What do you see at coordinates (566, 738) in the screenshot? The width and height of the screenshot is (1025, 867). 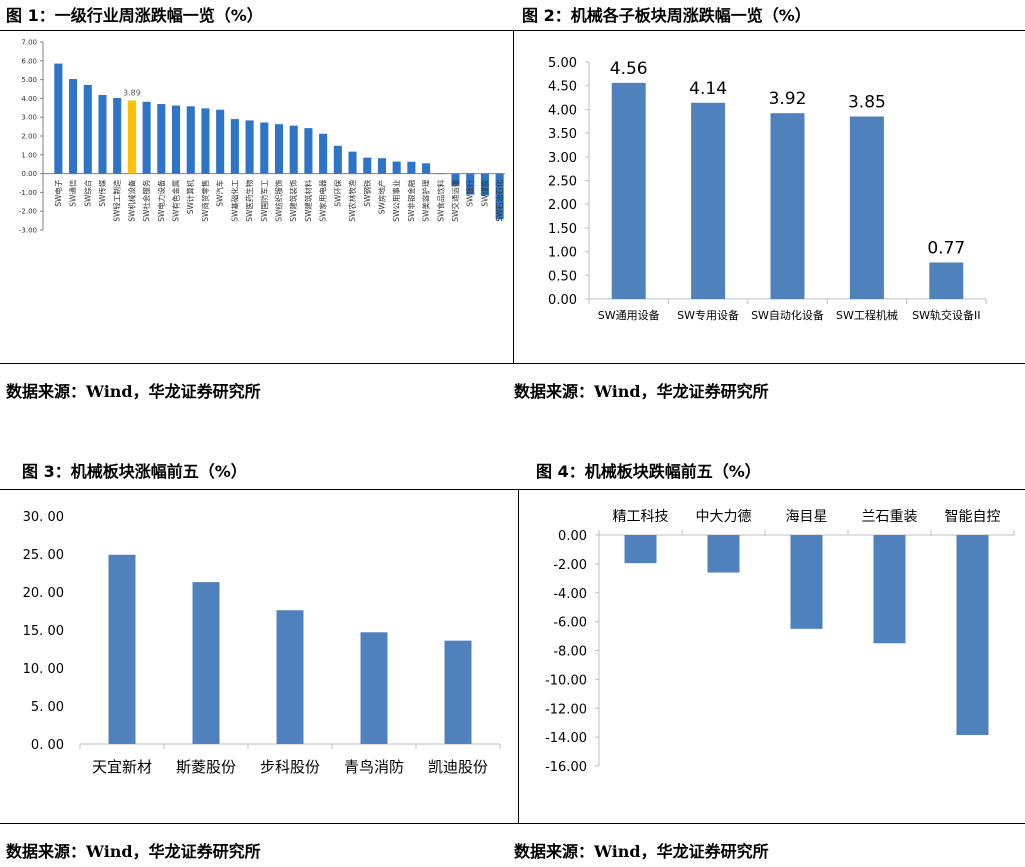 I see `y-tick-label: -14.00` at bounding box center [566, 738].